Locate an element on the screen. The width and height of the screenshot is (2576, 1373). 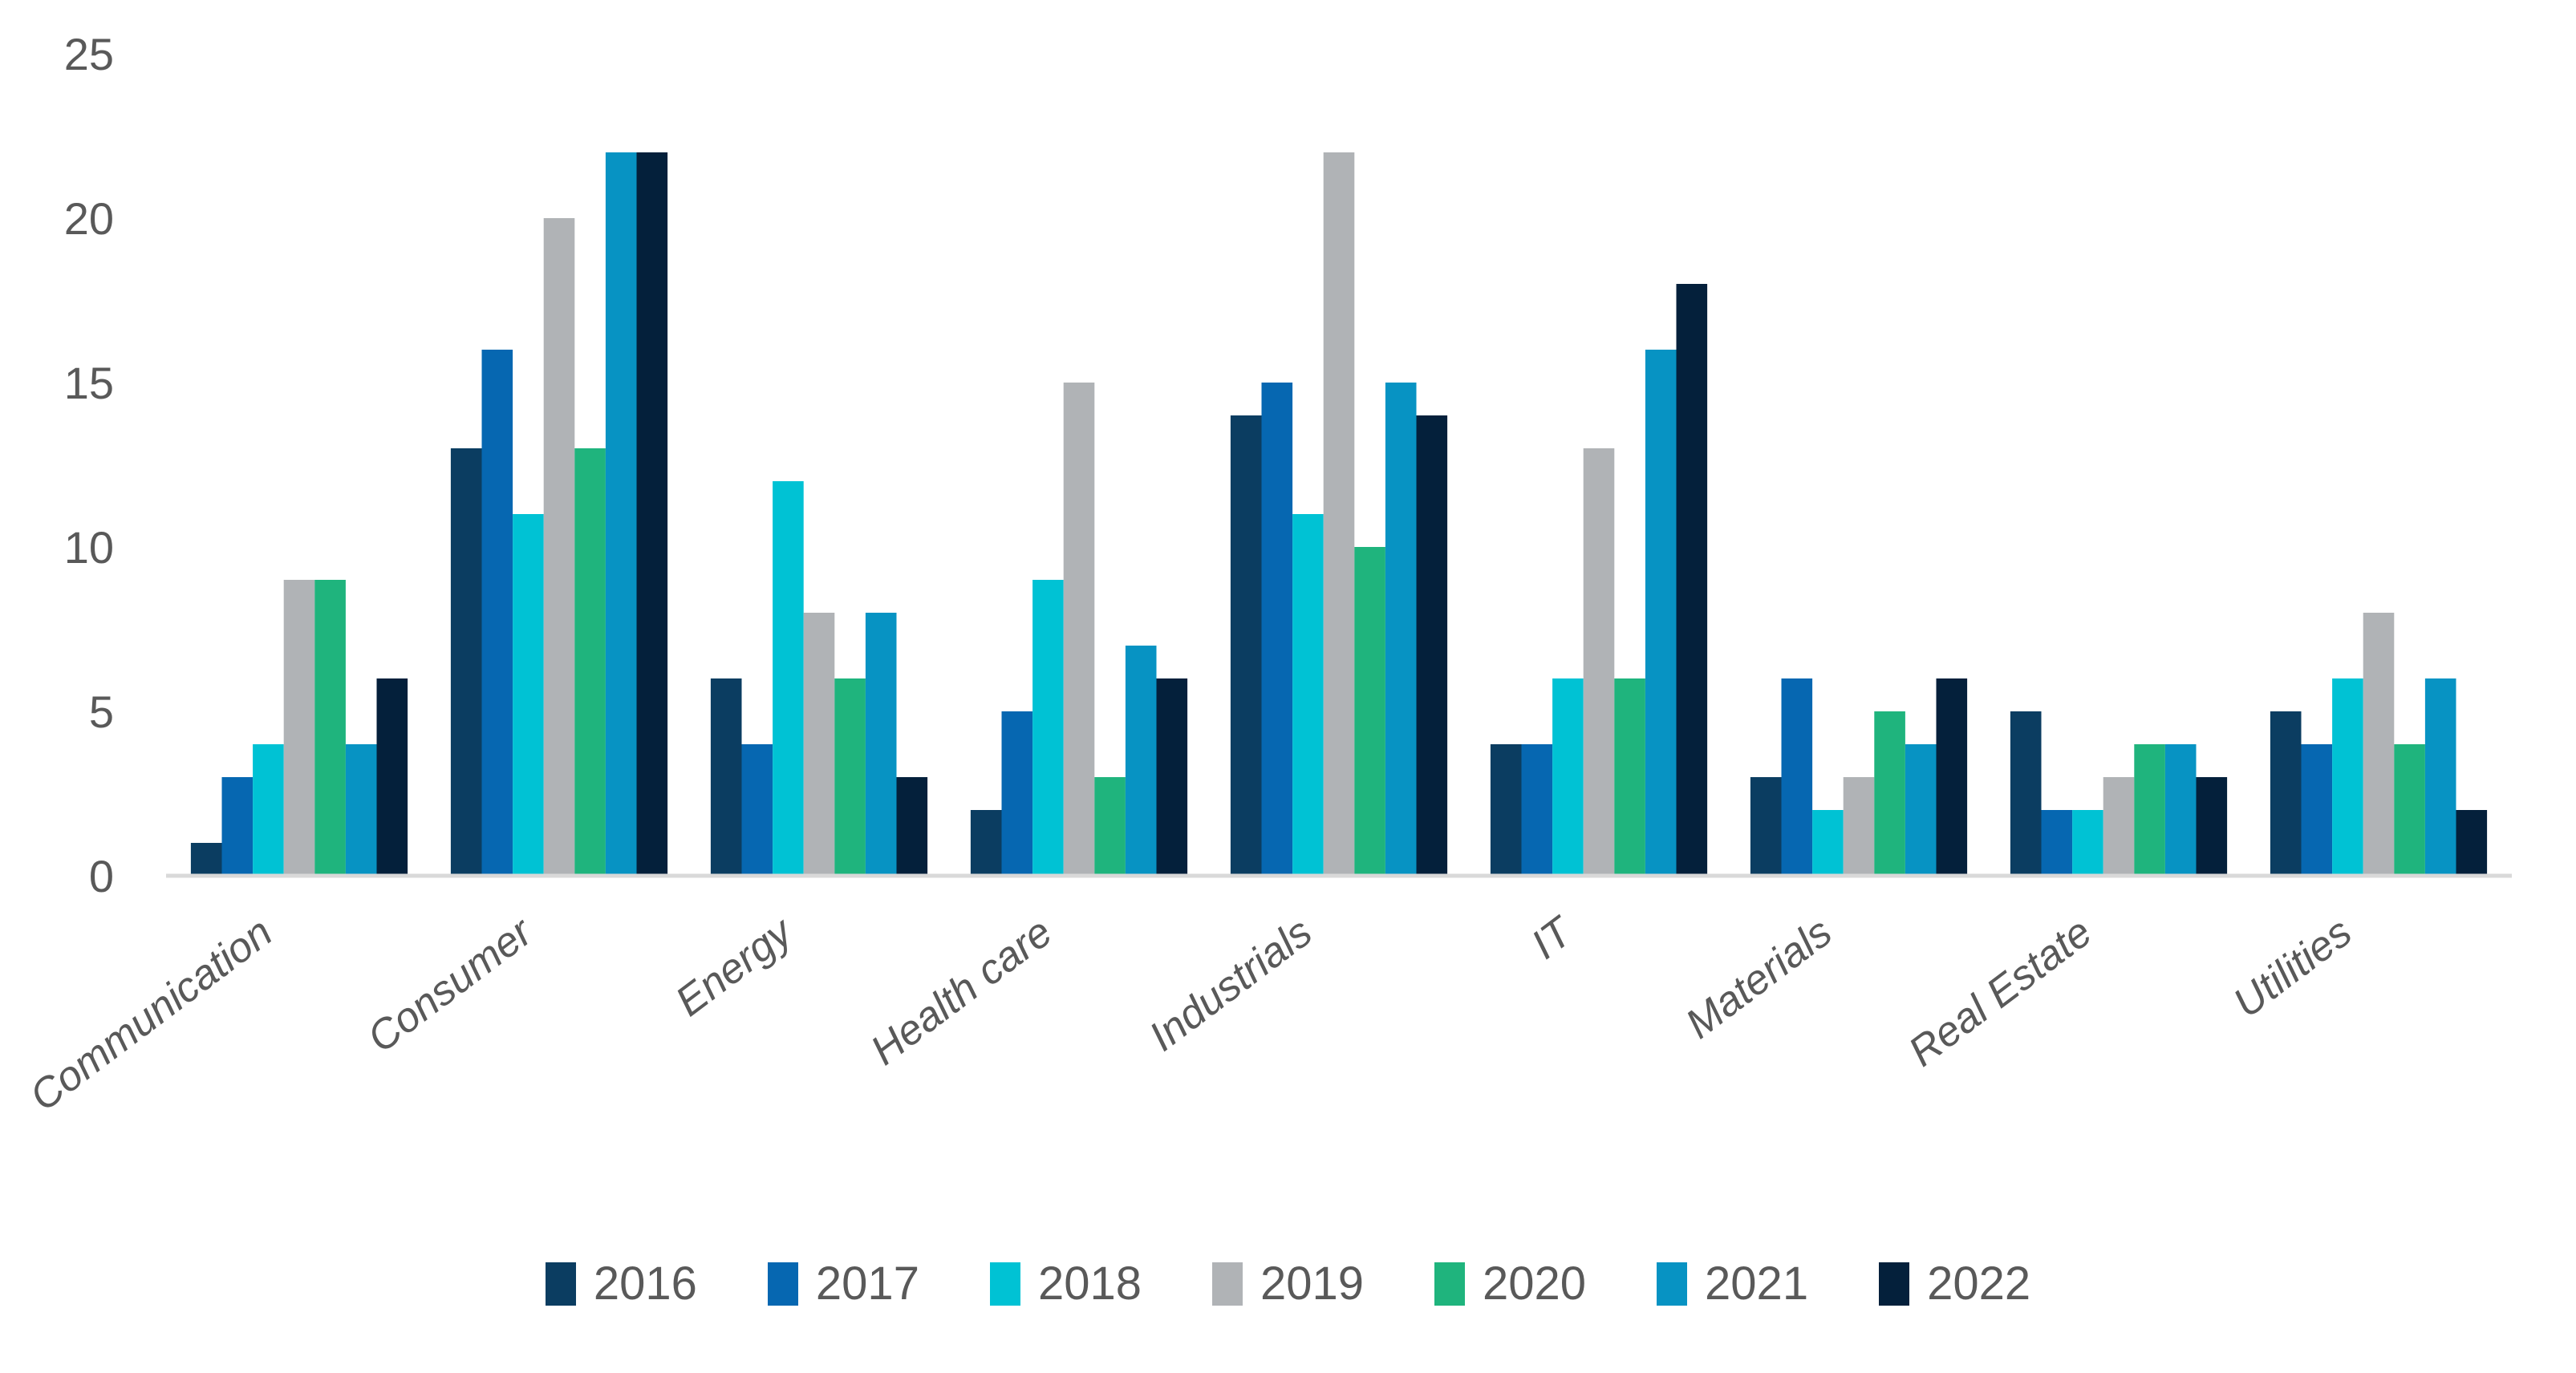
bar-2016-energy is located at coordinates (726, 777).